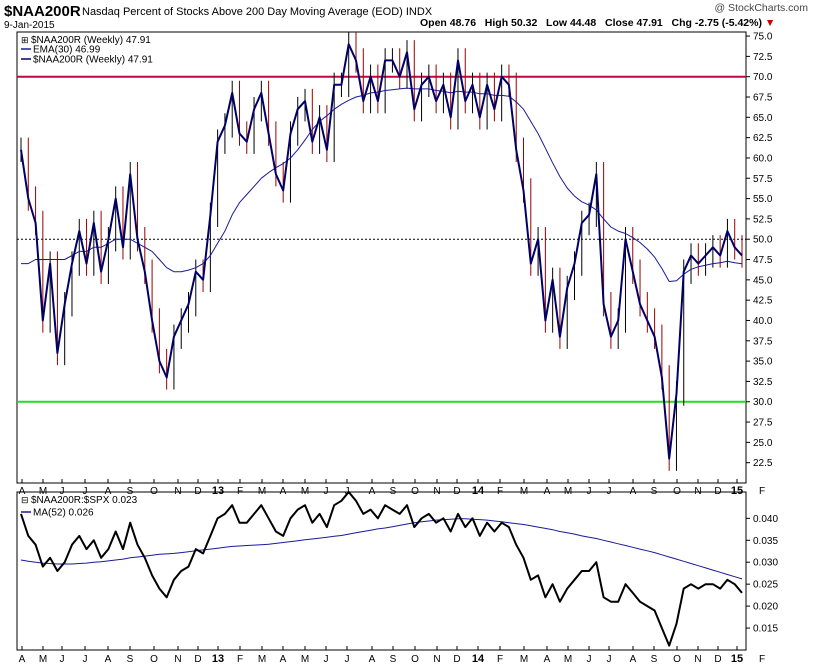 Image resolution: width=820 pixels, height=668 pixels. What do you see at coordinates (84, 500) in the screenshot?
I see `ratio-legend-title: $NAA200R:$SPX 0.023` at bounding box center [84, 500].